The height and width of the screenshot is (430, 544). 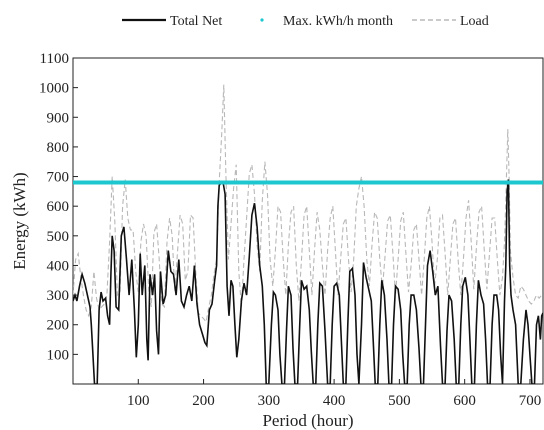 I want to click on legend: Total Net Max. kWh/h month Load, so click(x=305, y=21).